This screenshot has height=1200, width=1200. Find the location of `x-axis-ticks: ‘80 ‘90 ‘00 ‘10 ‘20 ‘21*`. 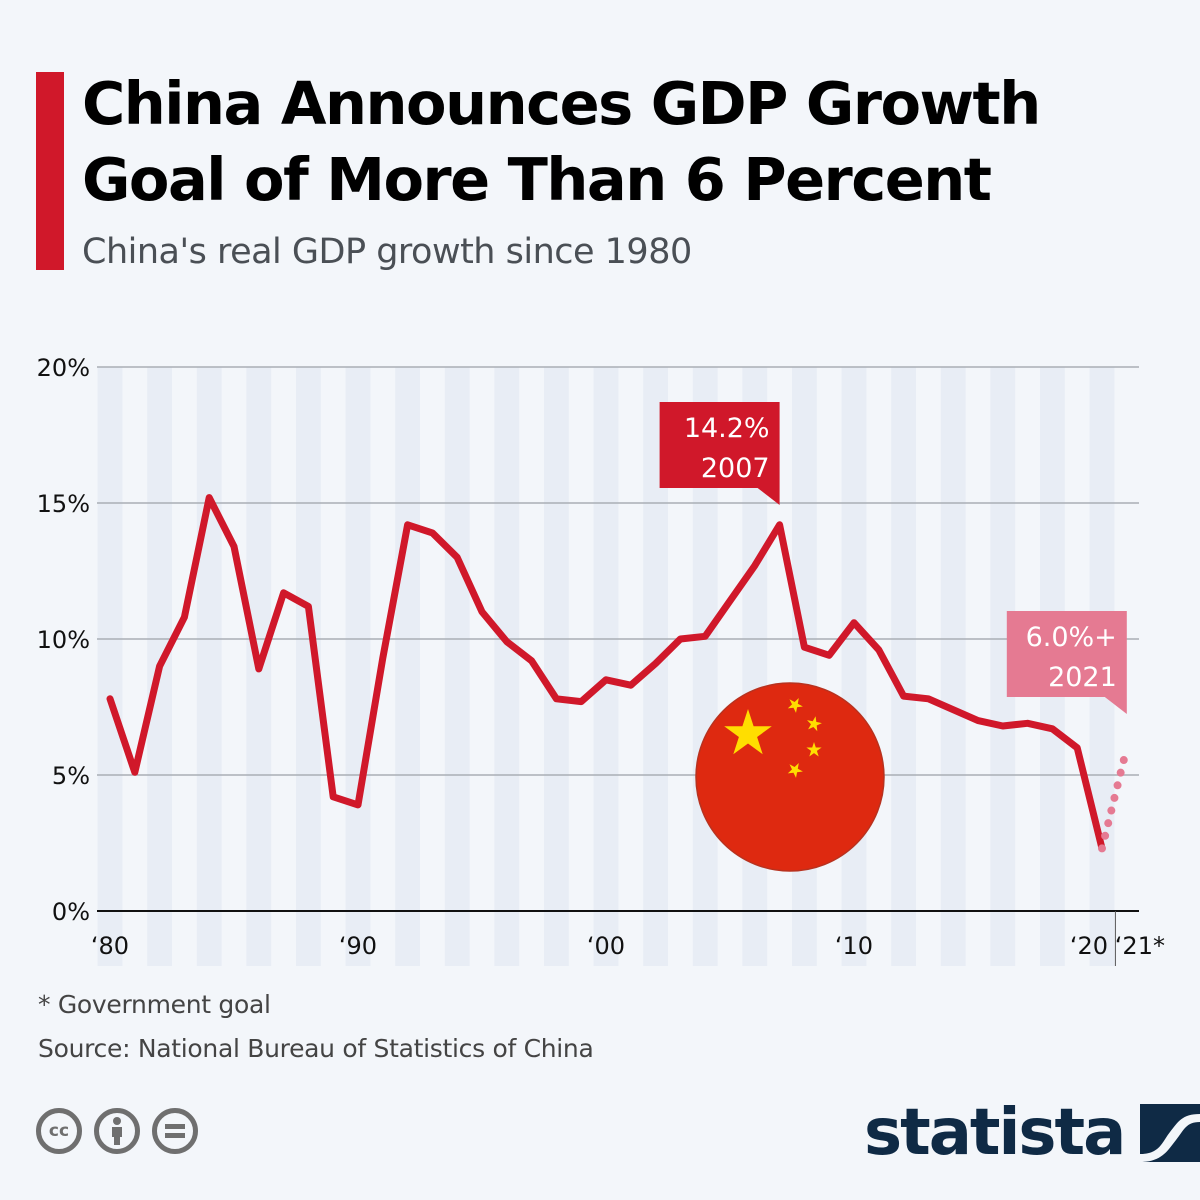

x-axis-ticks: ‘80 ‘90 ‘00 ‘10 ‘20 ‘21* is located at coordinates (628, 946).